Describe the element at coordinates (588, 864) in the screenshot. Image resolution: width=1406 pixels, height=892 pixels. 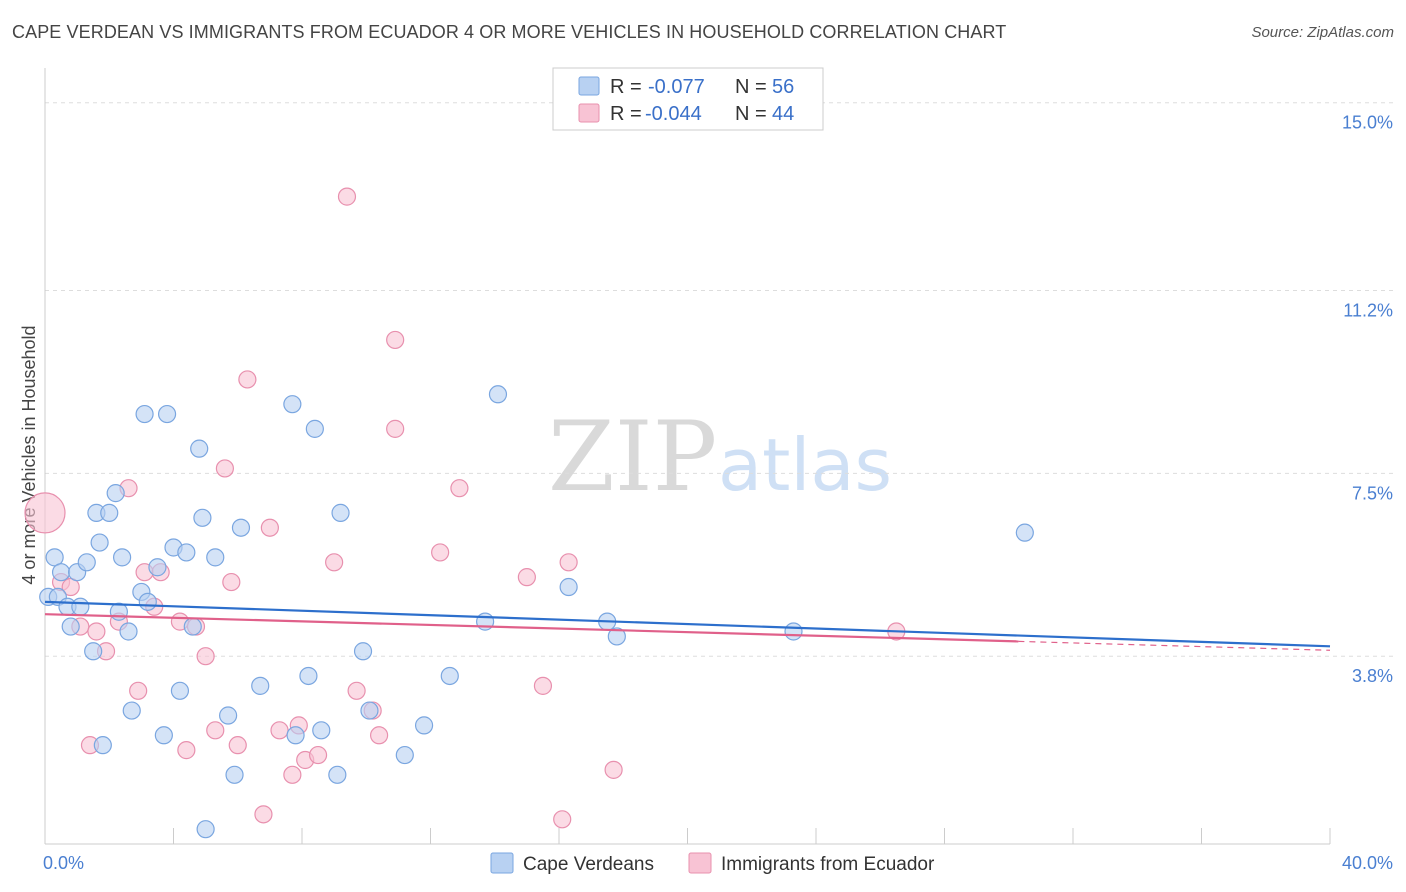
I see `legend-cape-verdeans: Cape Verdeans` at that location.